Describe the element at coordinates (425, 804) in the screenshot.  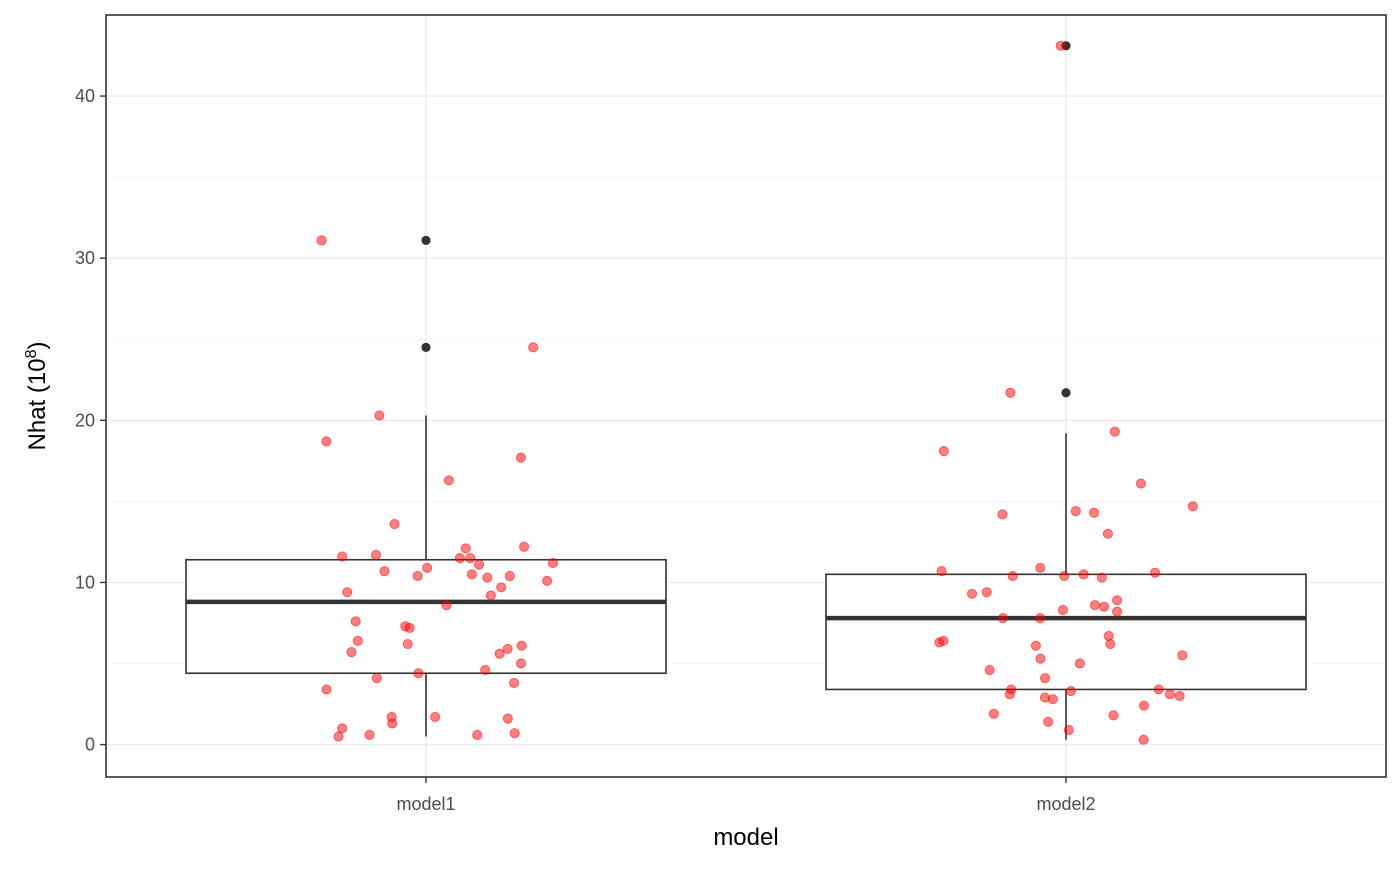
I see `x-tick-label: model1` at that location.